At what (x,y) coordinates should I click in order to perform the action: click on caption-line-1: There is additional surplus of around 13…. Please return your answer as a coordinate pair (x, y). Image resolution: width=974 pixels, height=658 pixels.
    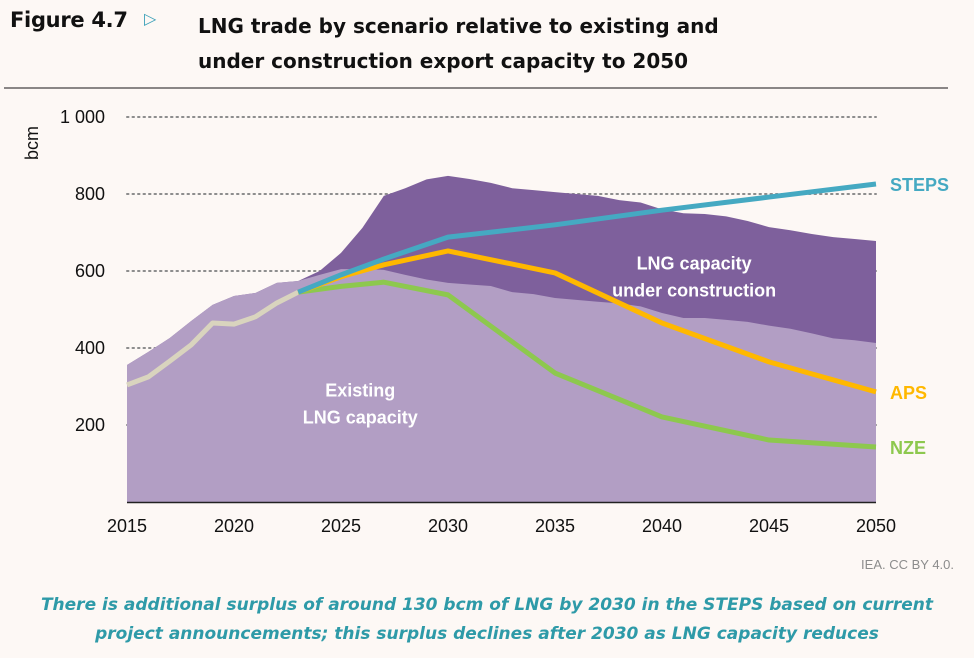
    Looking at the image, I should click on (487, 605).